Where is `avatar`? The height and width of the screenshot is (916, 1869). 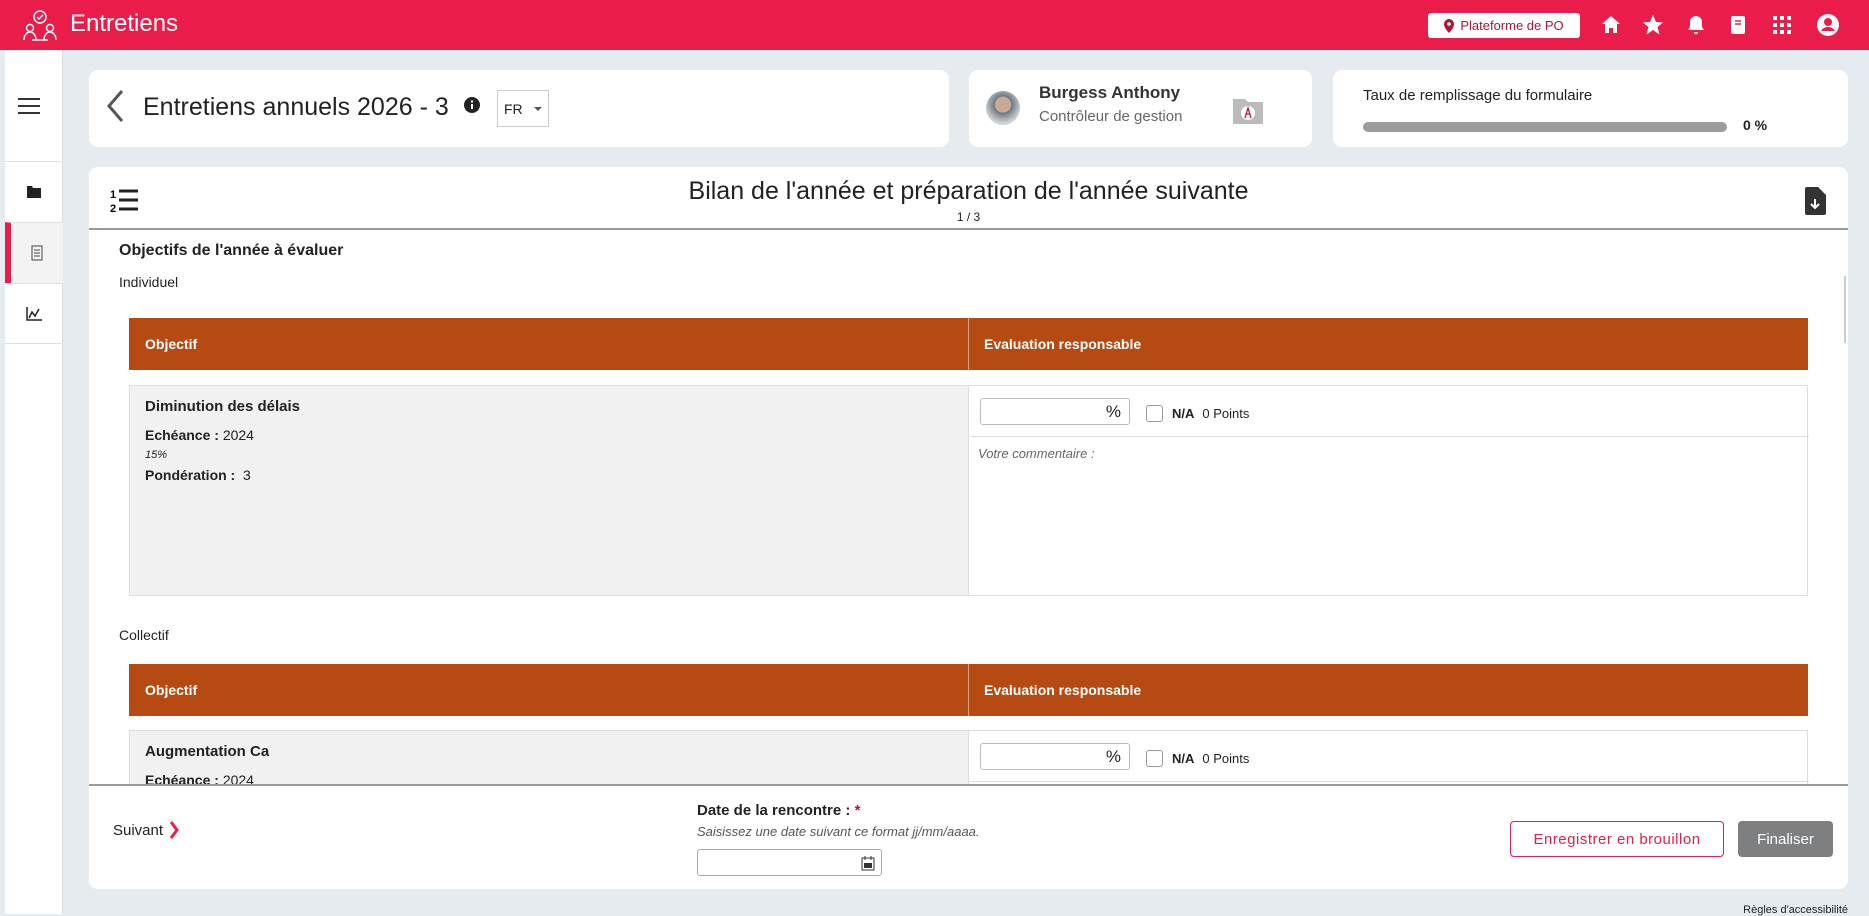 avatar is located at coordinates (1003, 108).